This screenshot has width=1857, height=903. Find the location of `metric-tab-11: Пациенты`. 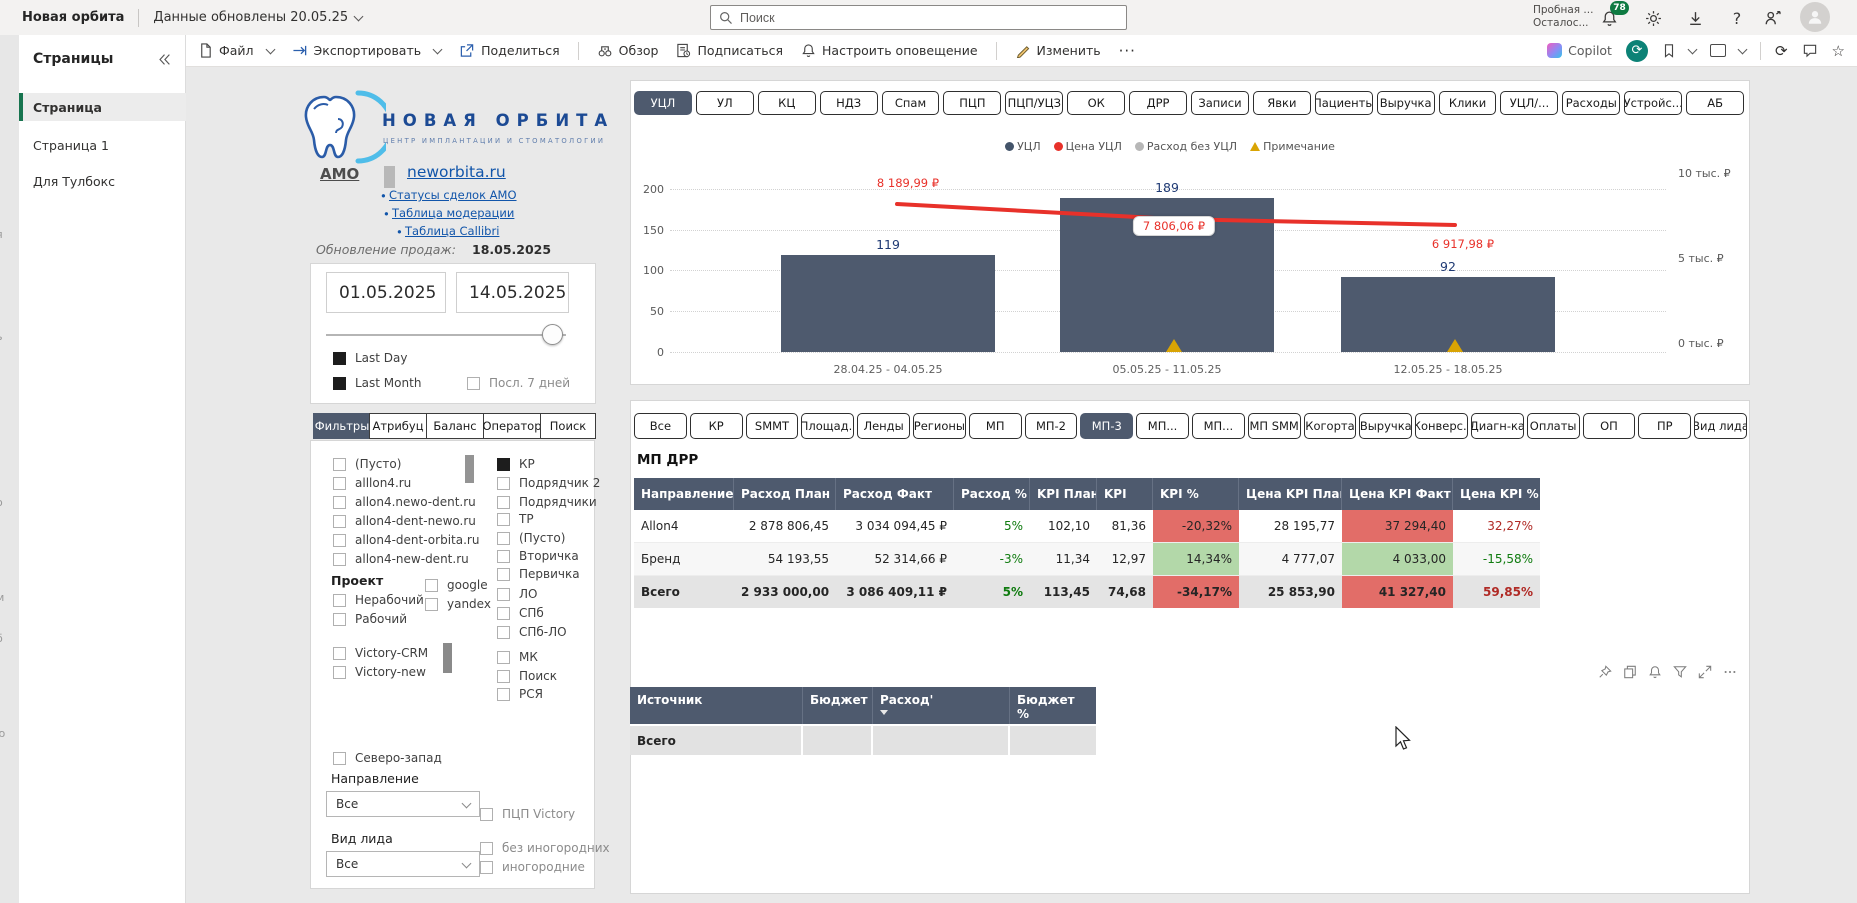

metric-tab-11: Пациенты is located at coordinates (1343, 103).